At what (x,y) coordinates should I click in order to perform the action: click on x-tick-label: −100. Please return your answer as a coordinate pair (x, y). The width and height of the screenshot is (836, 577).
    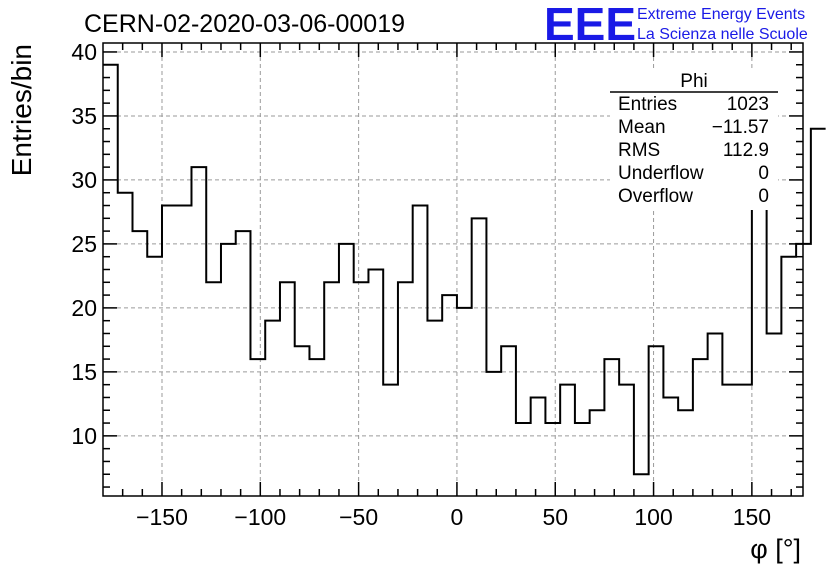
    Looking at the image, I should click on (260, 517).